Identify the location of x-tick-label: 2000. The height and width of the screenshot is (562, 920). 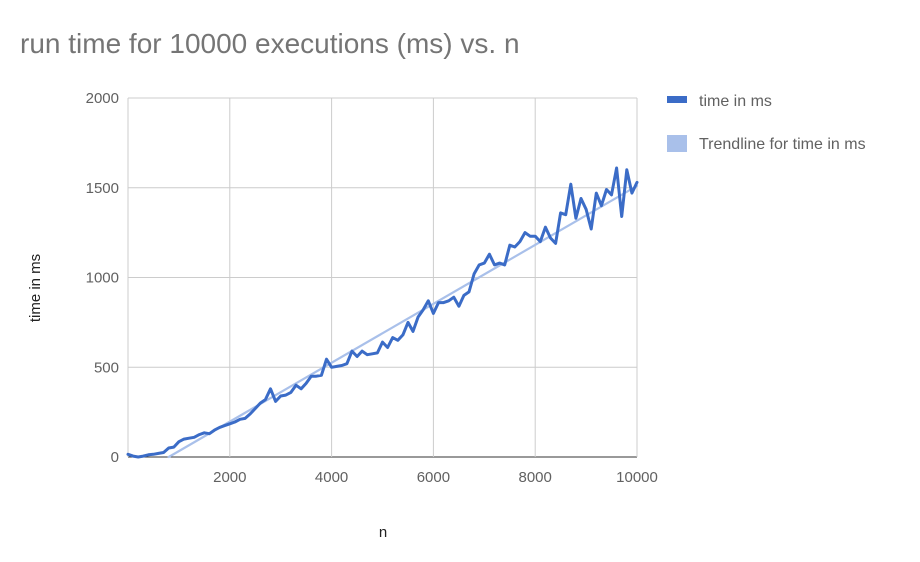
(229, 477).